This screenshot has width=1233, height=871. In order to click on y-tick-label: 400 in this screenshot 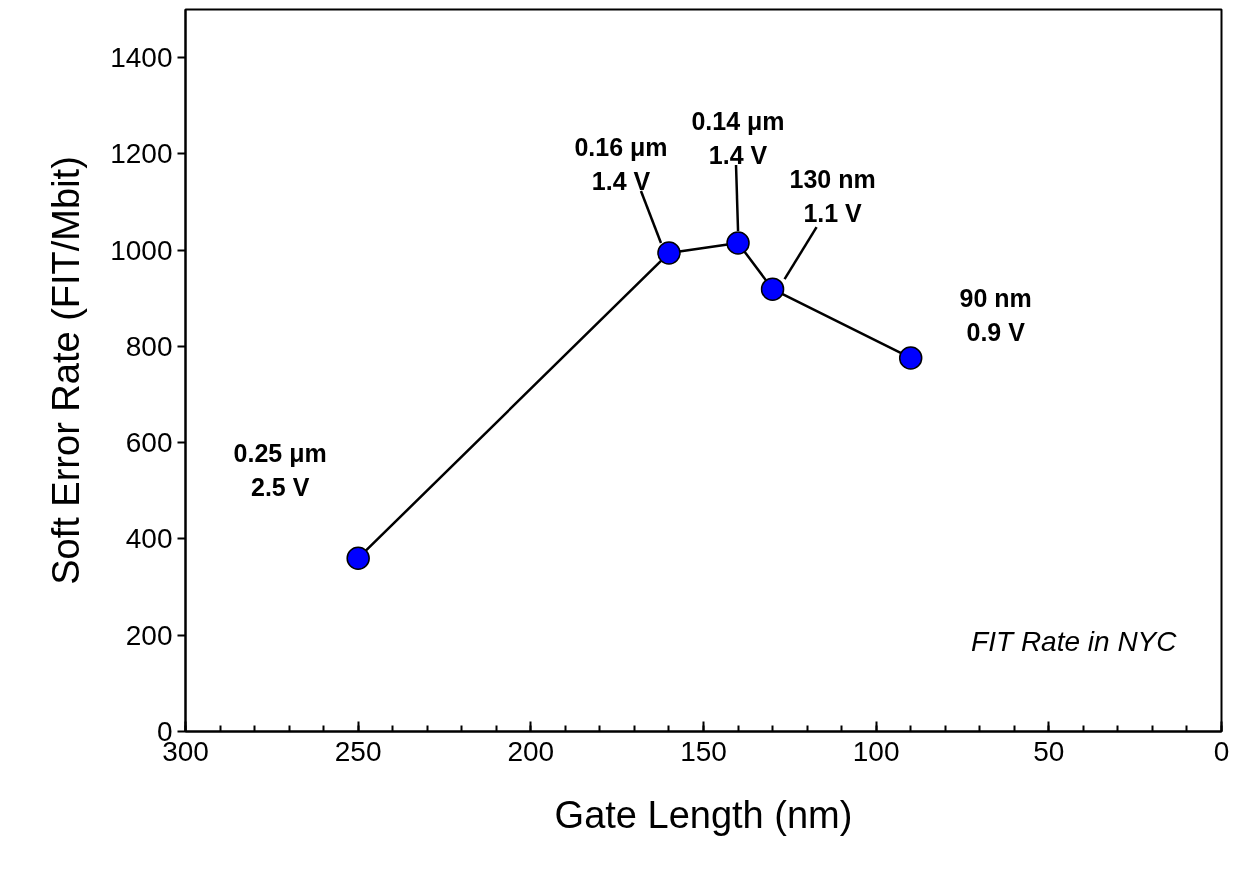, I will do `click(149, 539)`.